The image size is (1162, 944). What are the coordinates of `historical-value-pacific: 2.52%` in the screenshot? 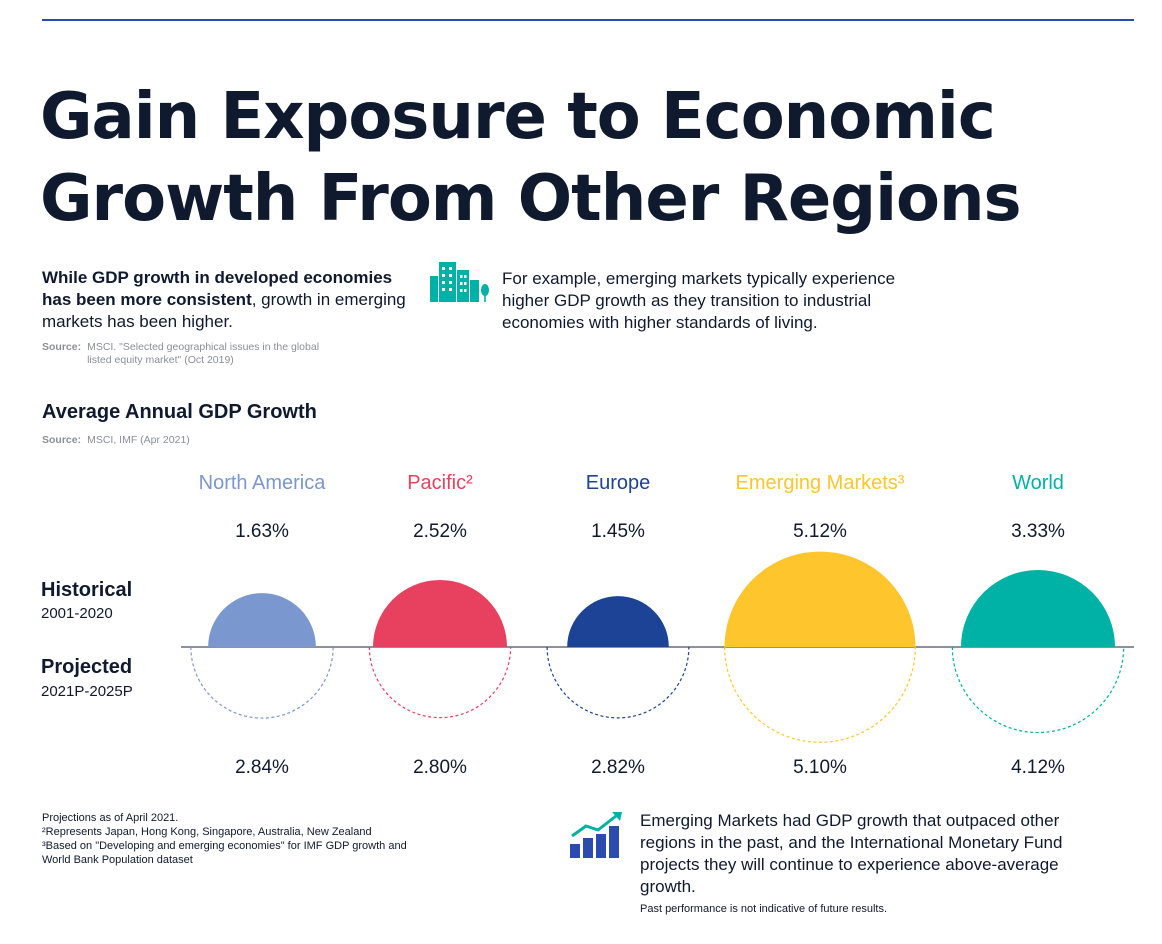 It's located at (440, 531).